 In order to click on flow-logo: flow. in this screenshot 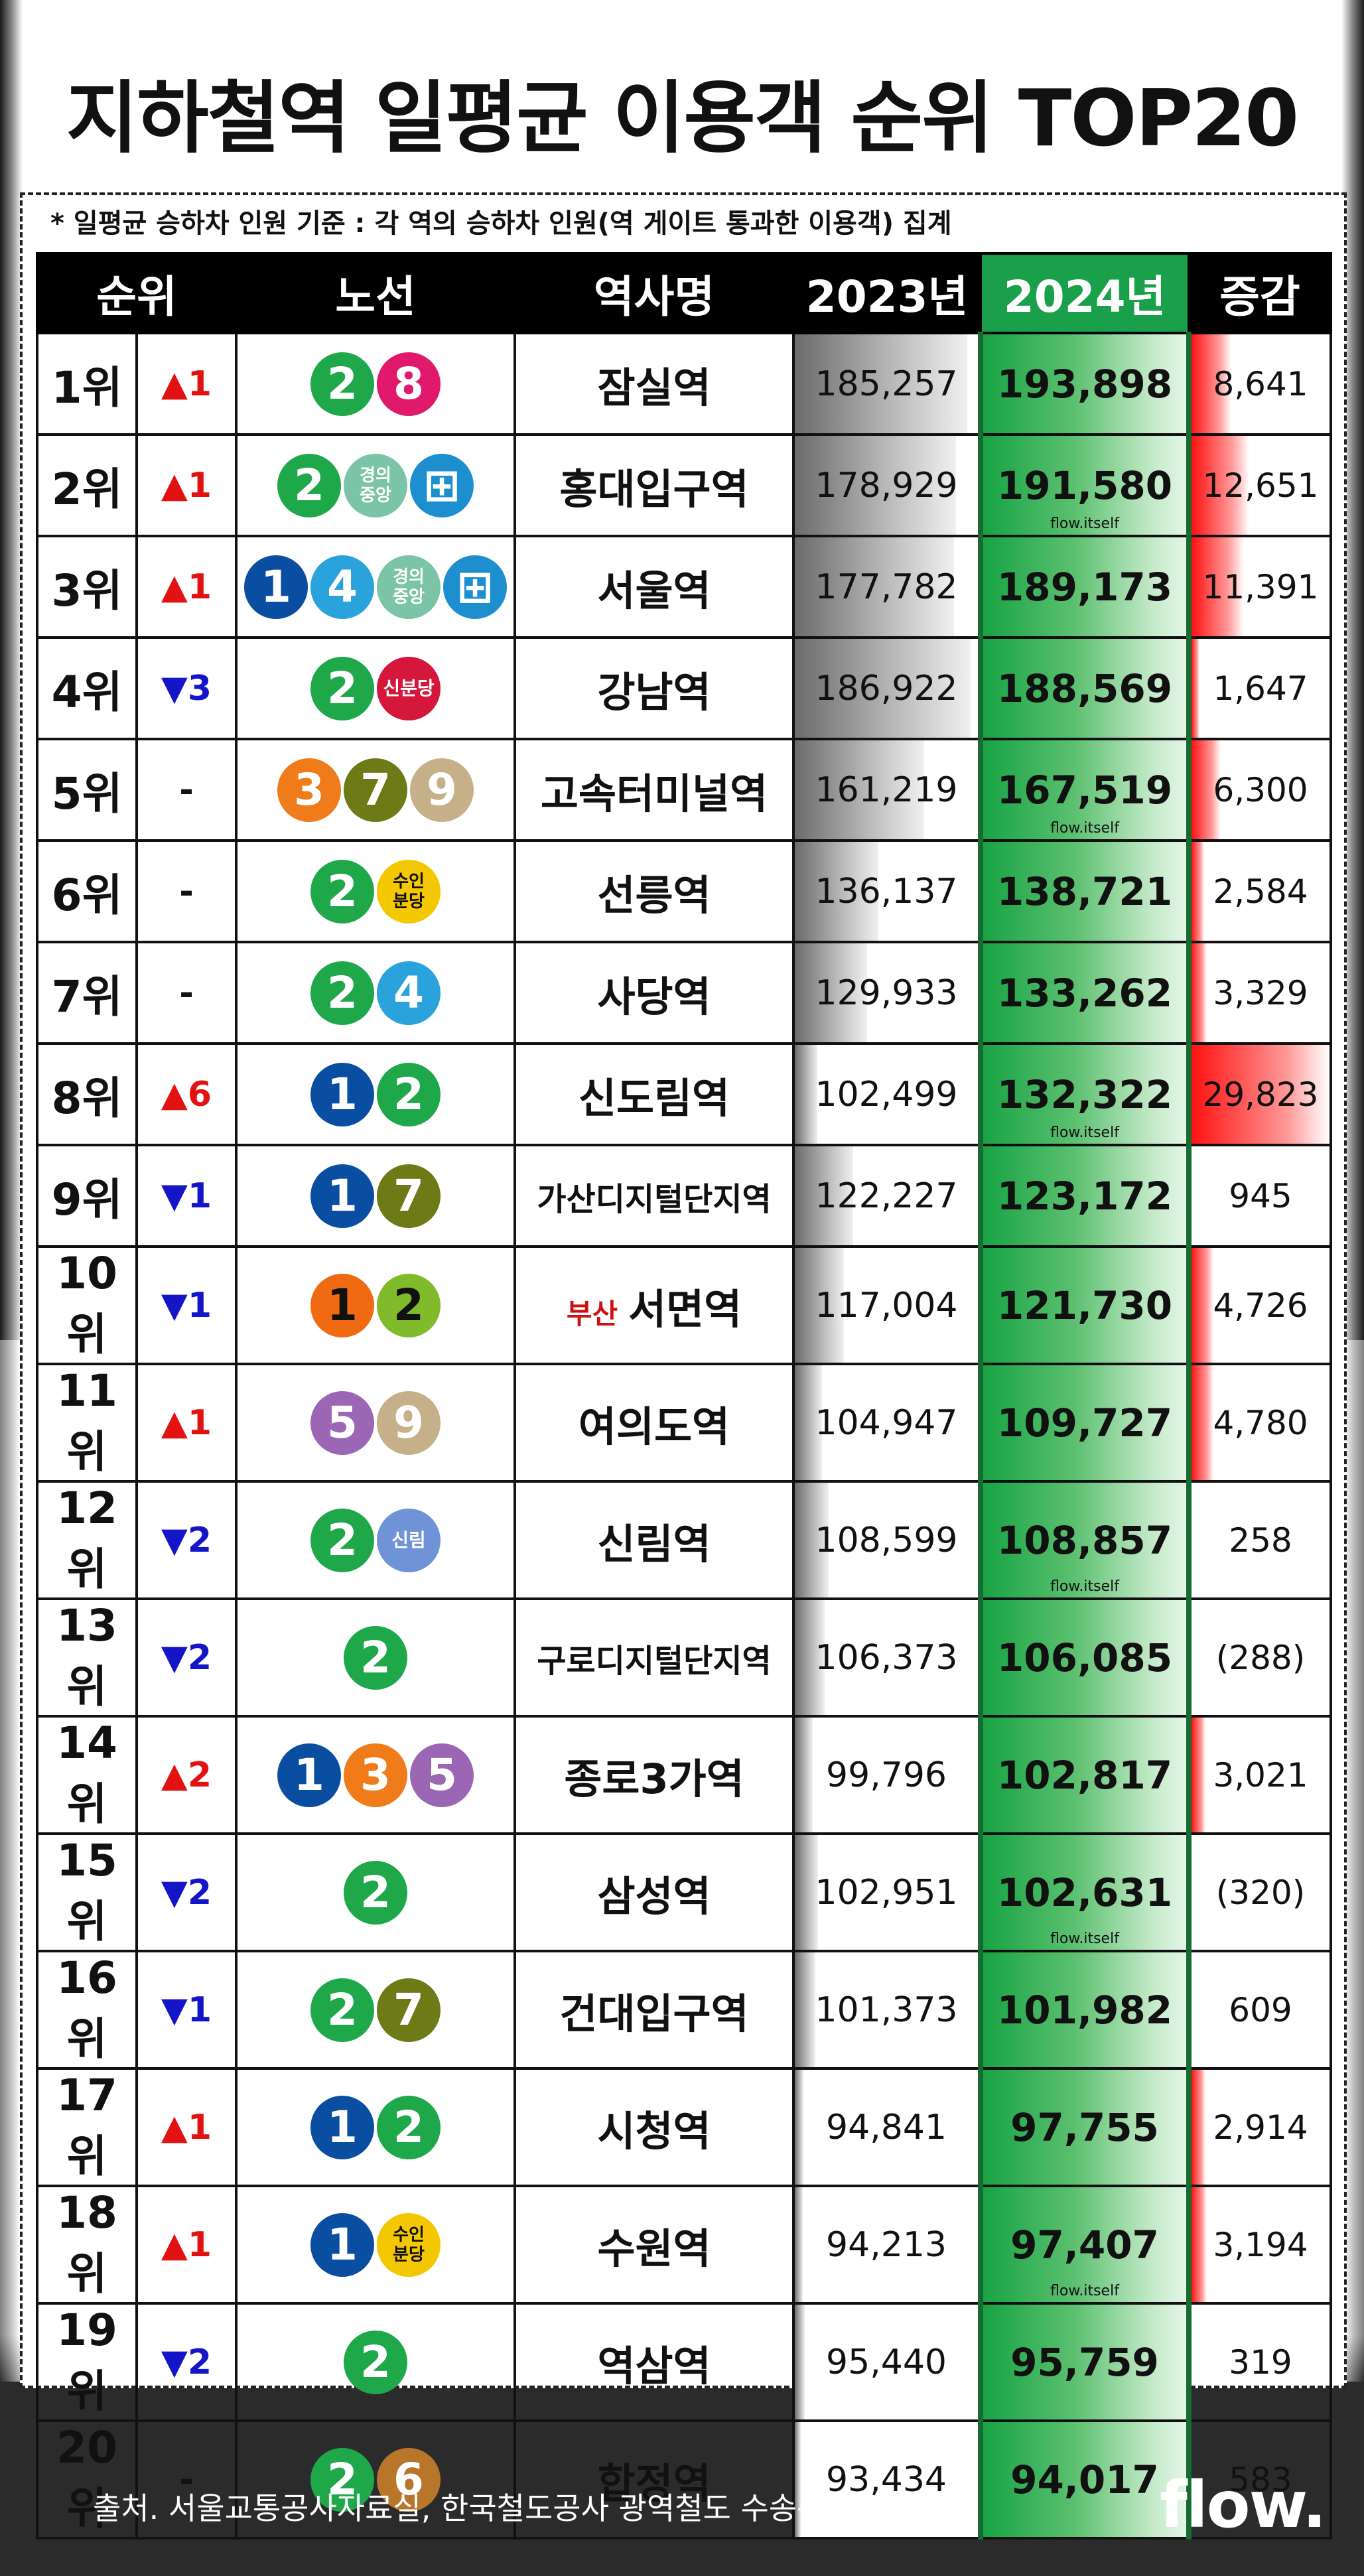, I will do `click(1243, 2505)`.